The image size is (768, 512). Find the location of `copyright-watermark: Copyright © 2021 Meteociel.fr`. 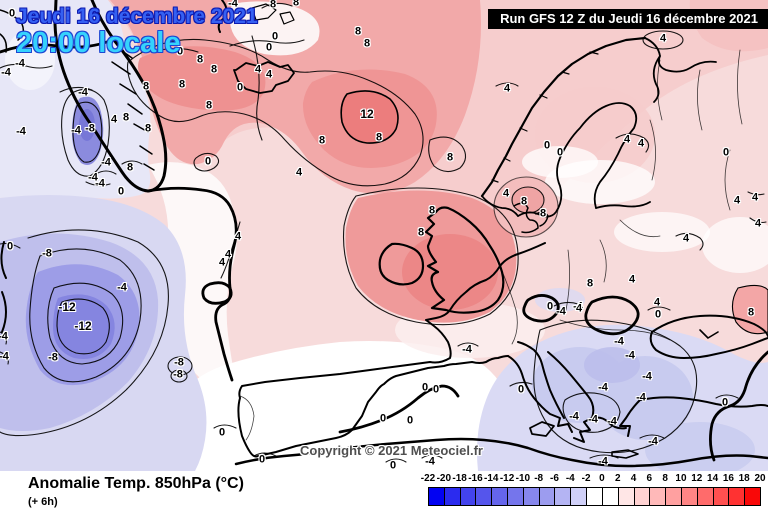

copyright-watermark: Copyright © 2021 Meteociel.fr is located at coordinates (391, 450).